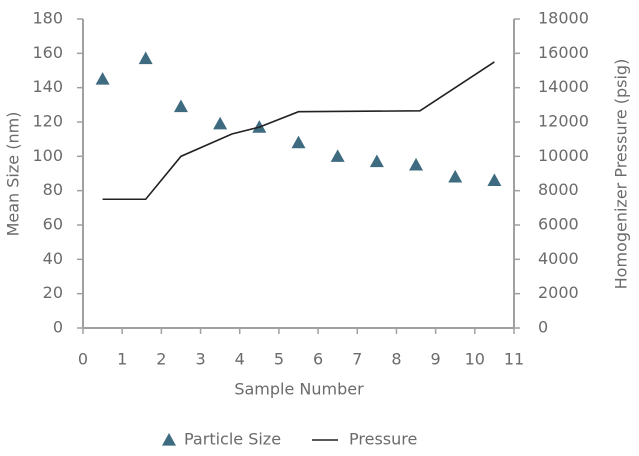 This screenshot has width=639, height=456. Describe the element at coordinates (558, 189) in the screenshot. I see `y2-tick-label: 8000` at that location.